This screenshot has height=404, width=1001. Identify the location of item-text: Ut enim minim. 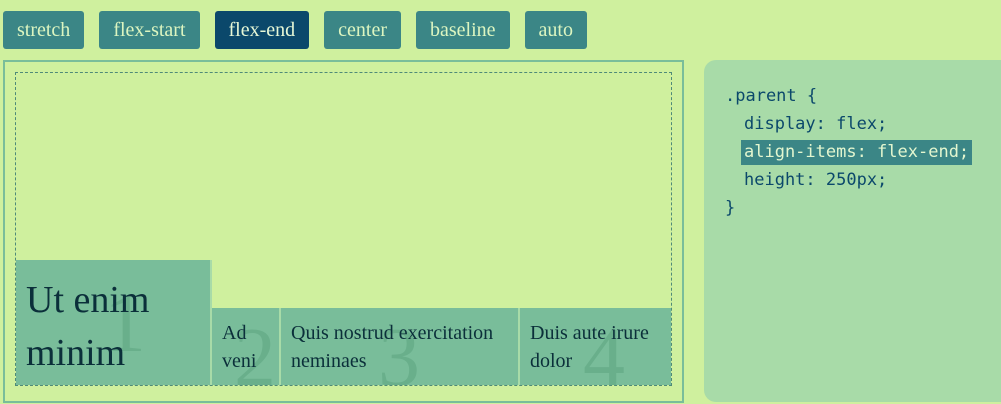
(88, 326).